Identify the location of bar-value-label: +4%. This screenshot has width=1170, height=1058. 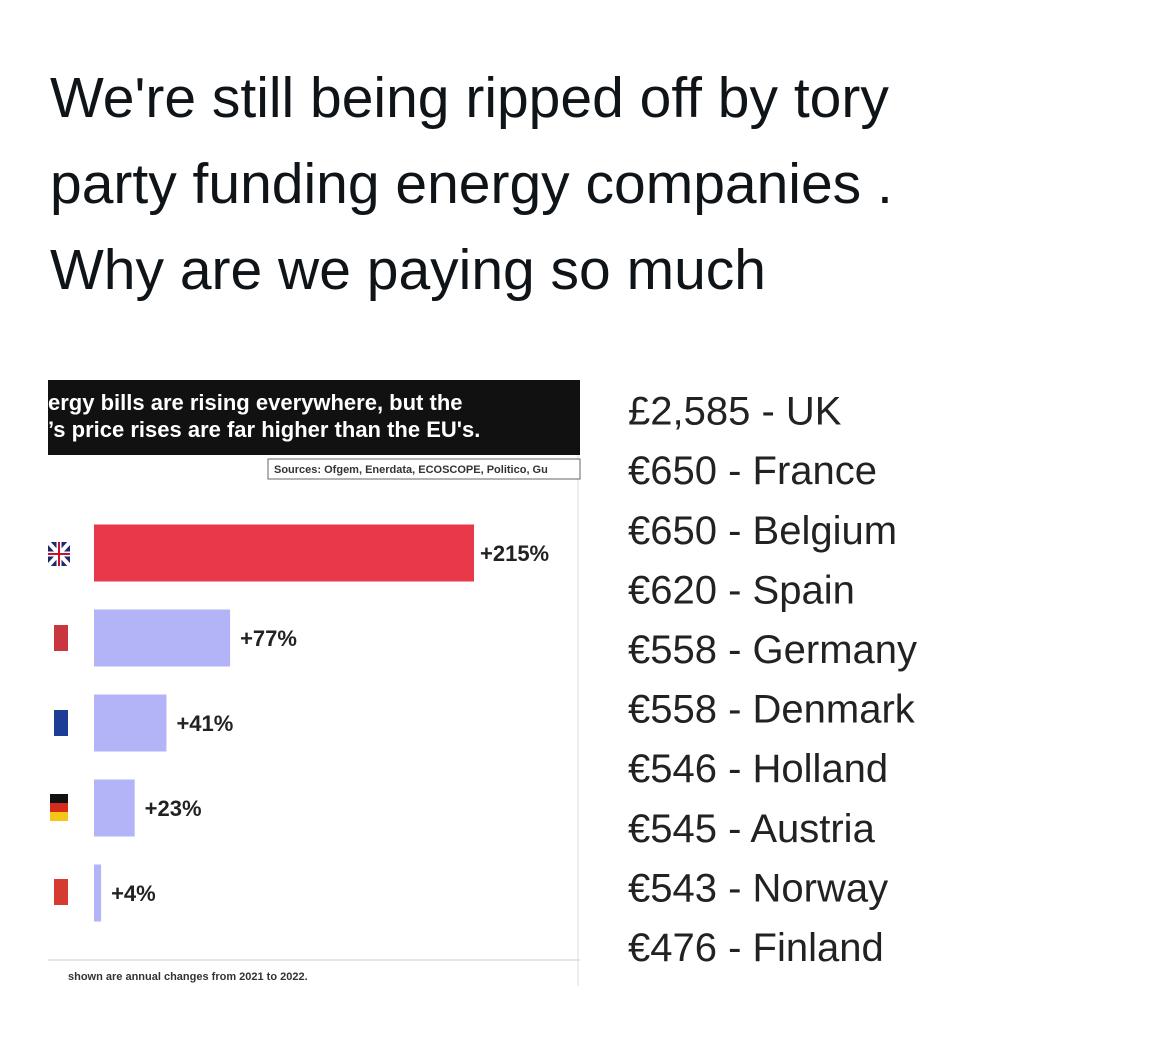
(133, 893).